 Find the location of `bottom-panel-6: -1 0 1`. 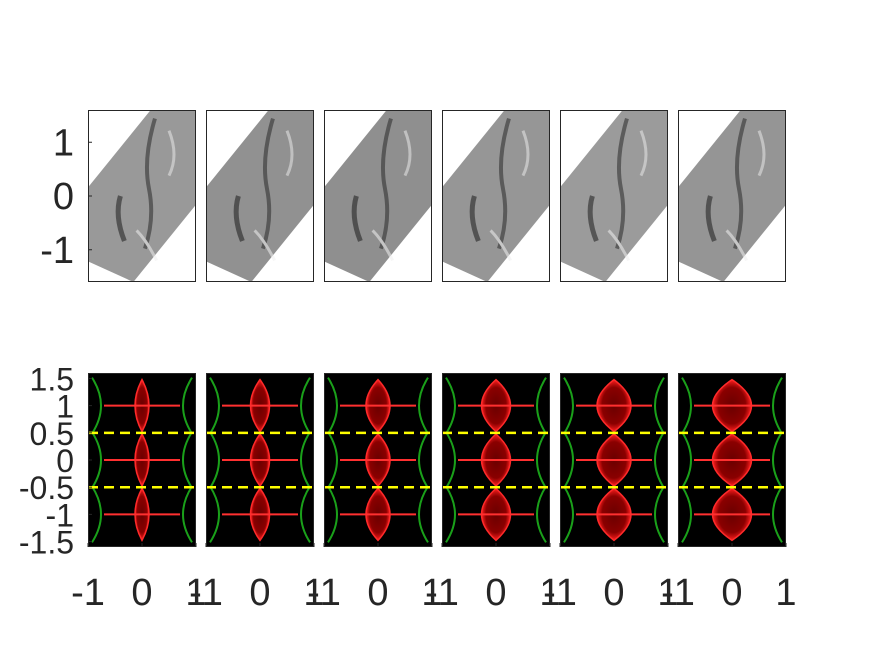

bottom-panel-6: -1 0 1 is located at coordinates (729, 493).